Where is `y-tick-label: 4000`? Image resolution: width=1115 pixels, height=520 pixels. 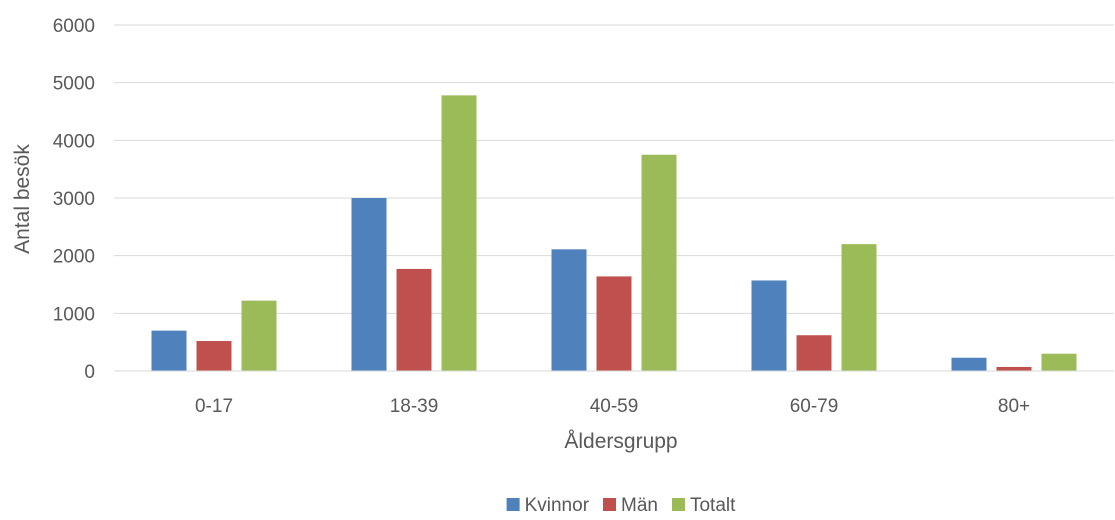
y-tick-label: 4000 is located at coordinates (74, 141).